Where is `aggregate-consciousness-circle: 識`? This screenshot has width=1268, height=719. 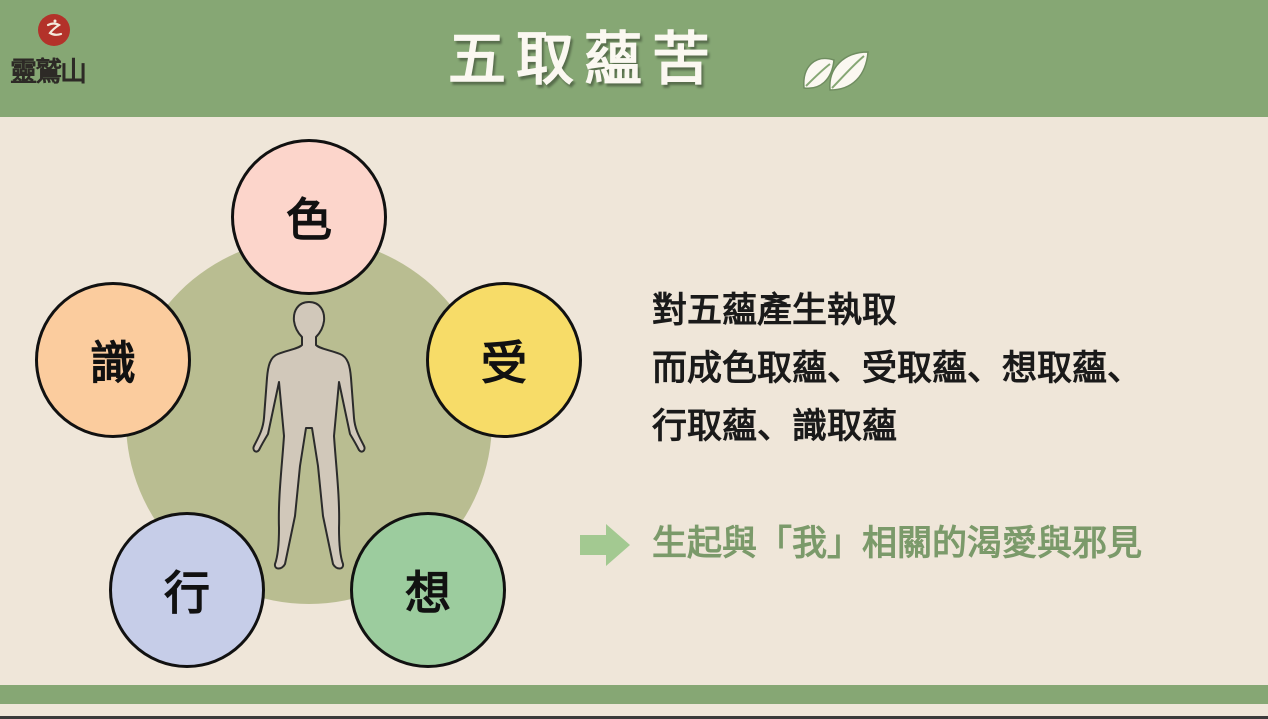
aggregate-consciousness-circle: 識 is located at coordinates (113, 360).